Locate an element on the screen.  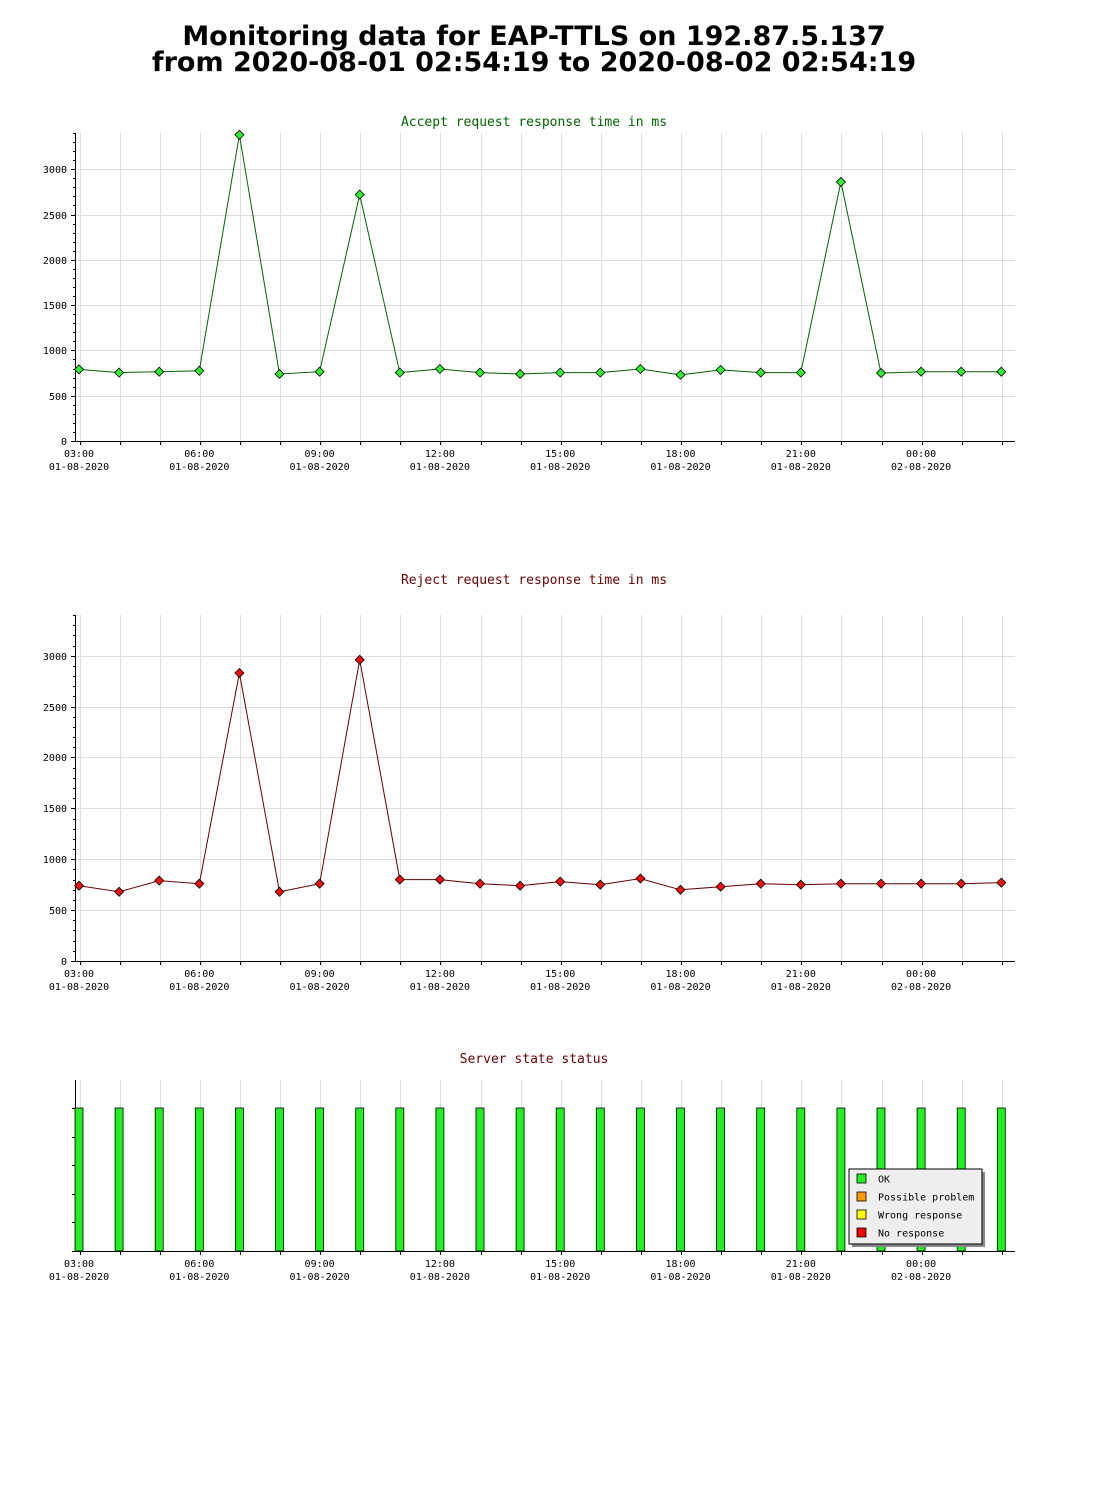
y-tick-label: 500 is located at coordinates (58, 397).